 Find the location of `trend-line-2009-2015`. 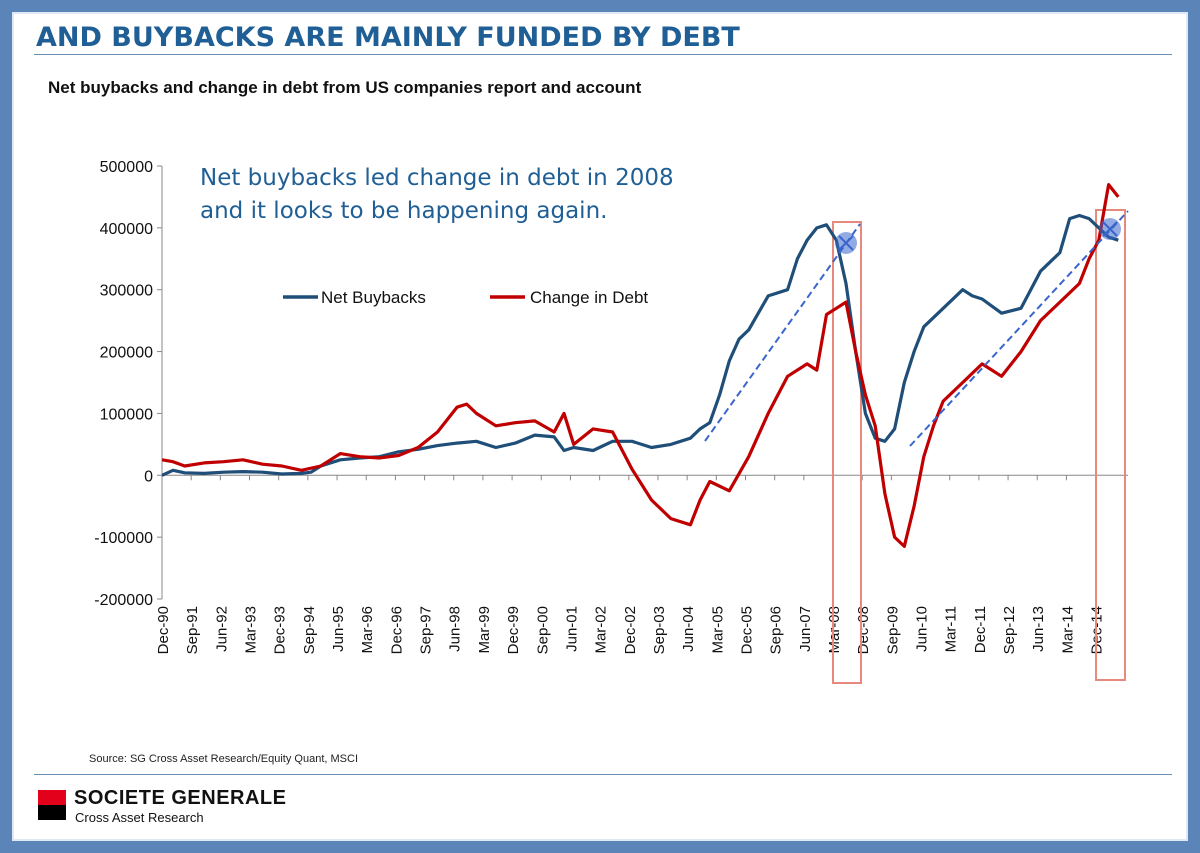

trend-line-2009-2015 is located at coordinates (1019, 328).